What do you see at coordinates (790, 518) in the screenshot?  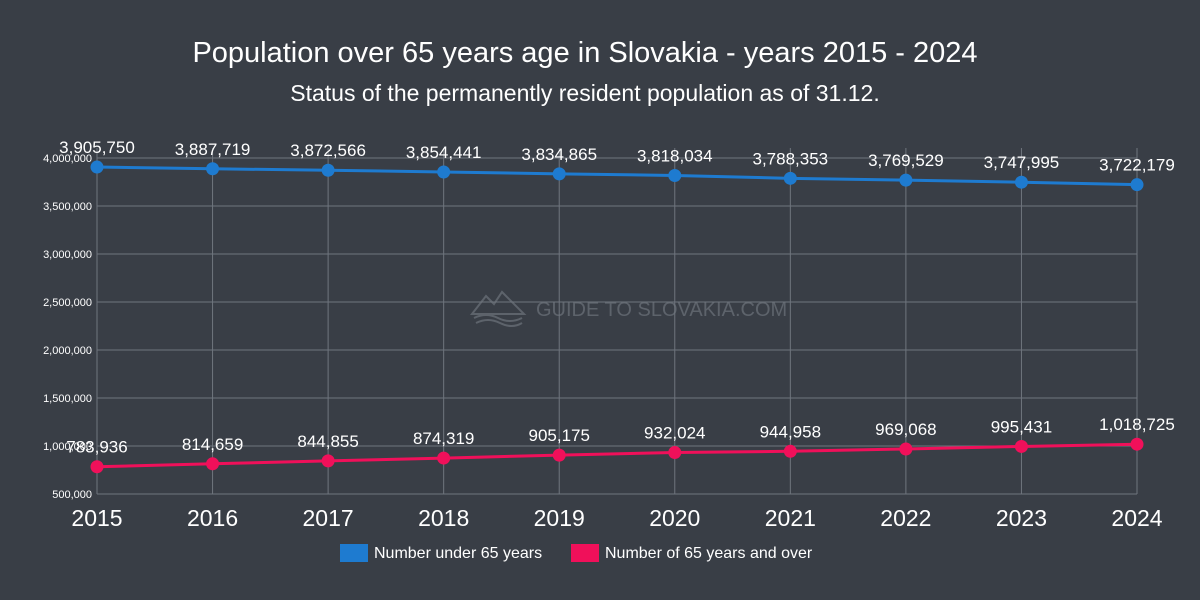 I see `x-tick-label: 2021` at bounding box center [790, 518].